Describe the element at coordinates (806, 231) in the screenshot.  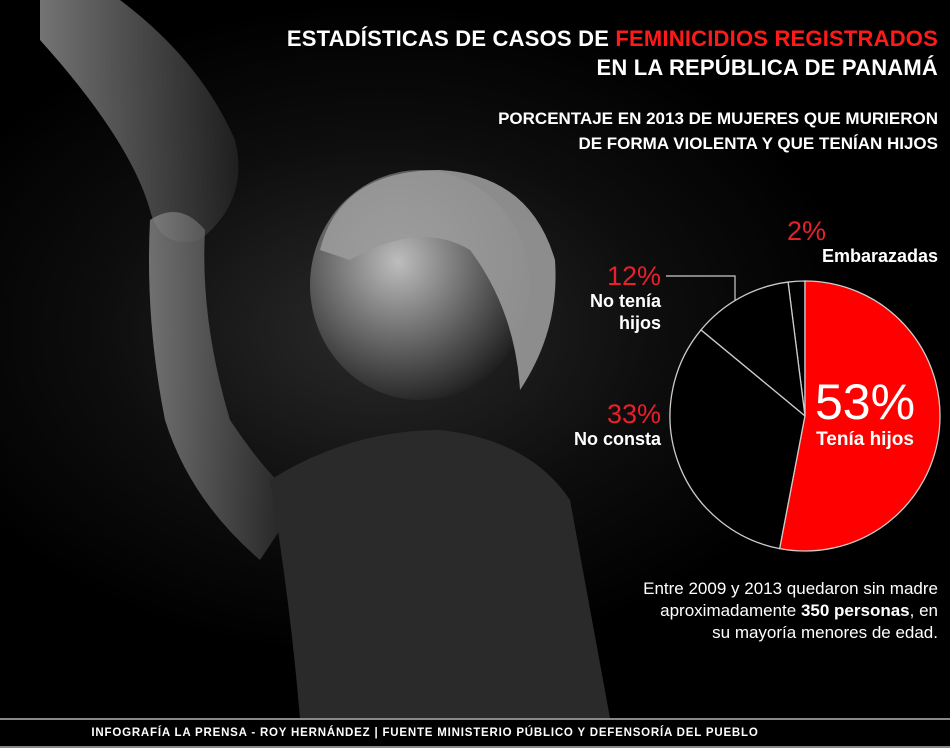
I see `pct-embarazadas: 2%` at that location.